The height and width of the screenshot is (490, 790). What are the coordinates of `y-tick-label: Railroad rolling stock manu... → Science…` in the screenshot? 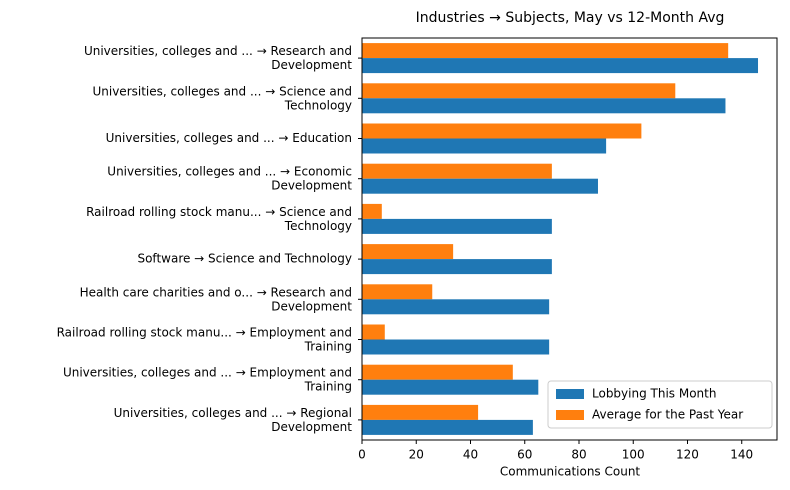 It's located at (219, 218).